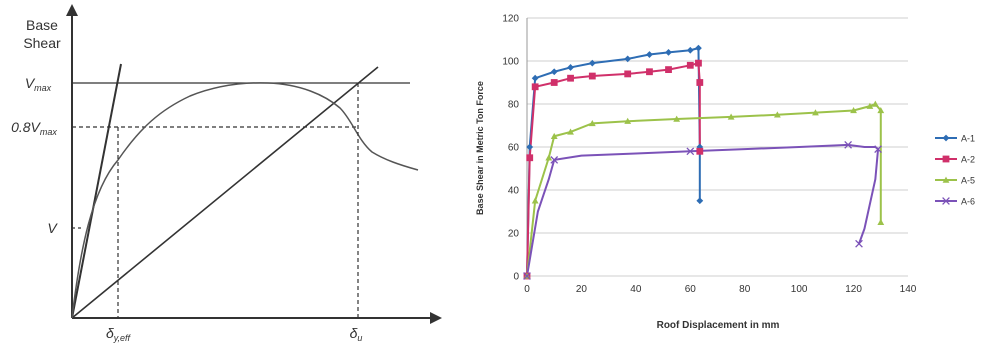 The width and height of the screenshot is (989, 347). What do you see at coordinates (38, 84) in the screenshot?
I see `vmax-label: Vmax` at bounding box center [38, 84].